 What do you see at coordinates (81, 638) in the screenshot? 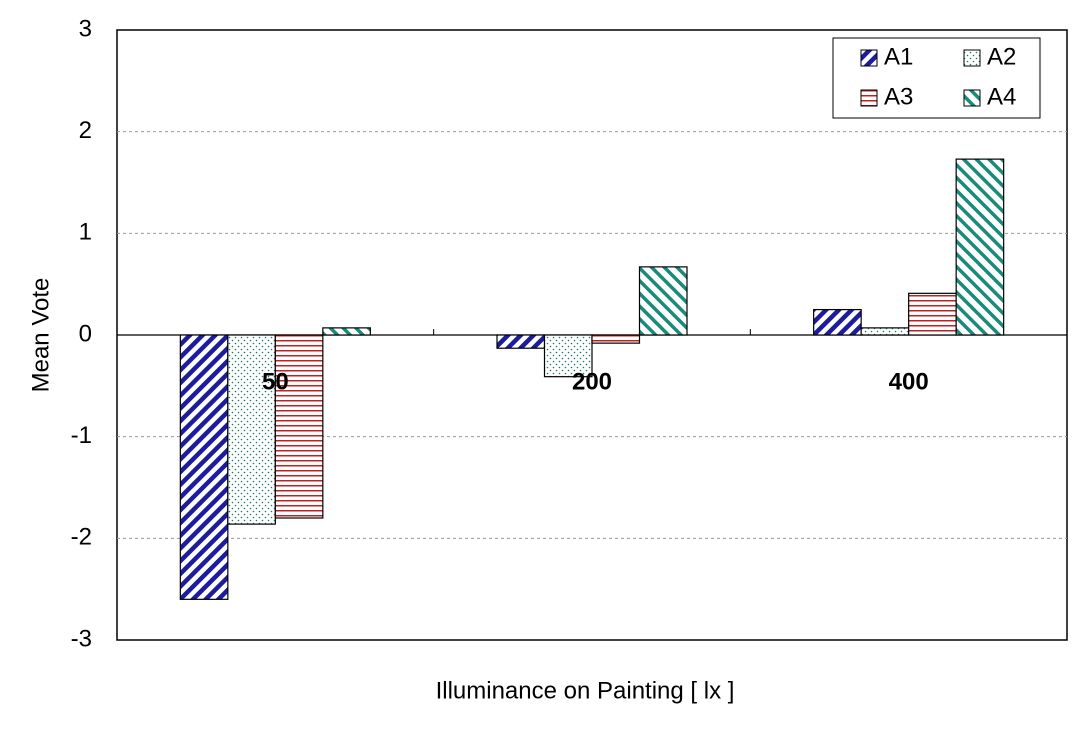
I see `y-tick-label: -3` at bounding box center [81, 638].